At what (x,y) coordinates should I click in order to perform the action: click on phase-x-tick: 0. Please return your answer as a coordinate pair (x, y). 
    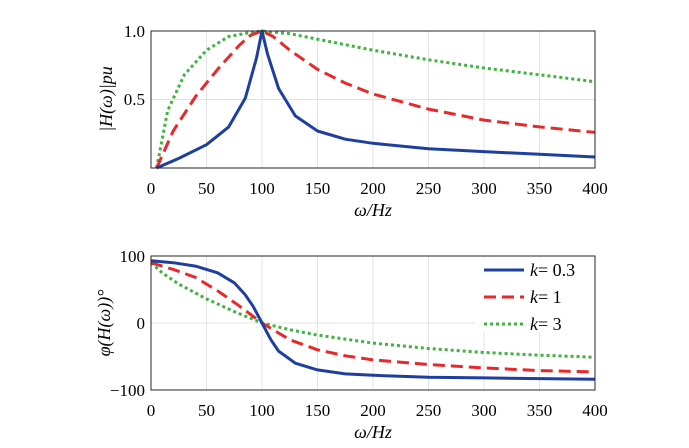
    Looking at the image, I should click on (151, 410).